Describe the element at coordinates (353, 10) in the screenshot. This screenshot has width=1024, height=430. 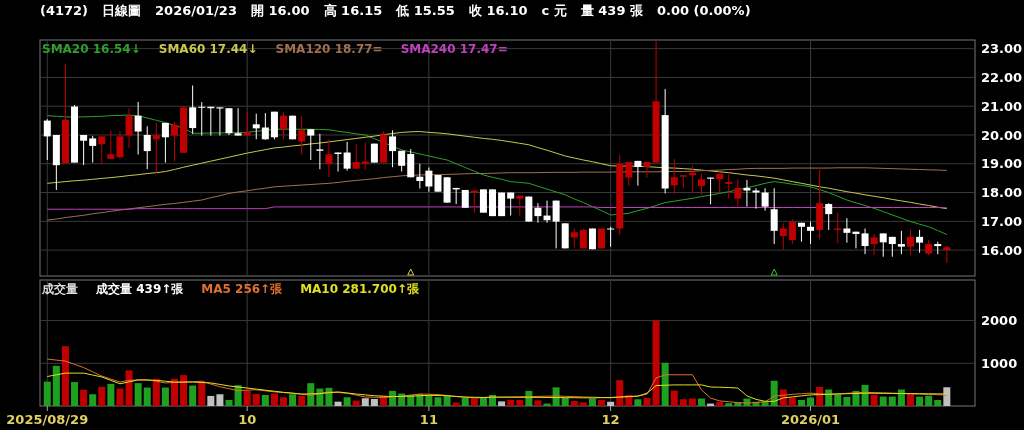
I see `text: 高 16.15` at that location.